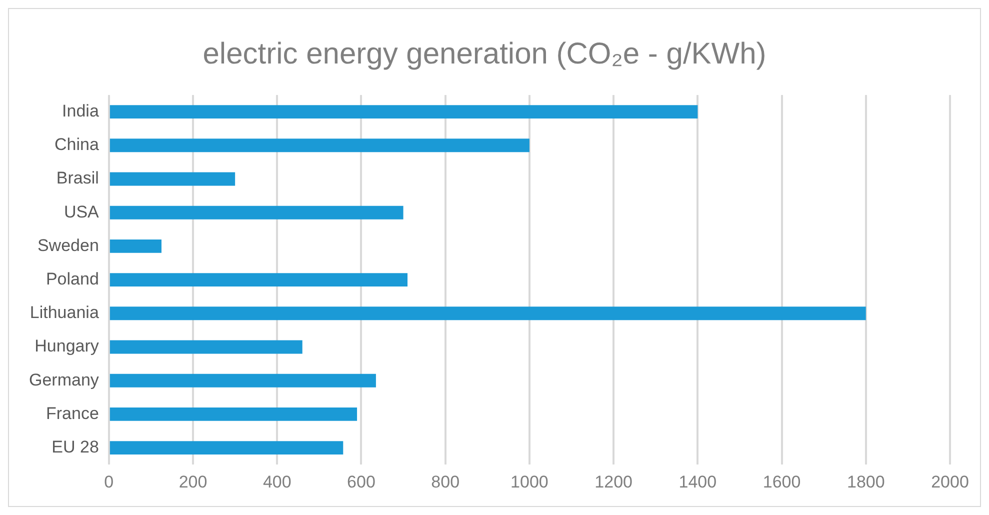 Image resolution: width=989 pixels, height=515 pixels. I want to click on y-tick-label: EU 28, so click(75, 446).